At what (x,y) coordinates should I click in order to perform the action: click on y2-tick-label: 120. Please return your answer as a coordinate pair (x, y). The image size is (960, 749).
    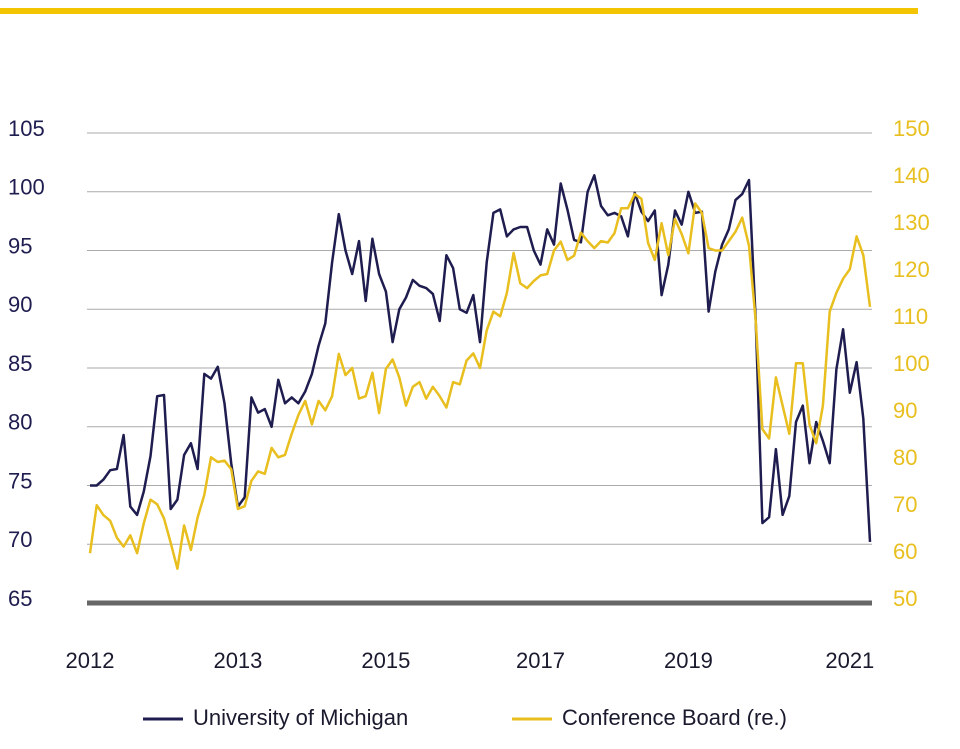
    Looking at the image, I should click on (911, 269).